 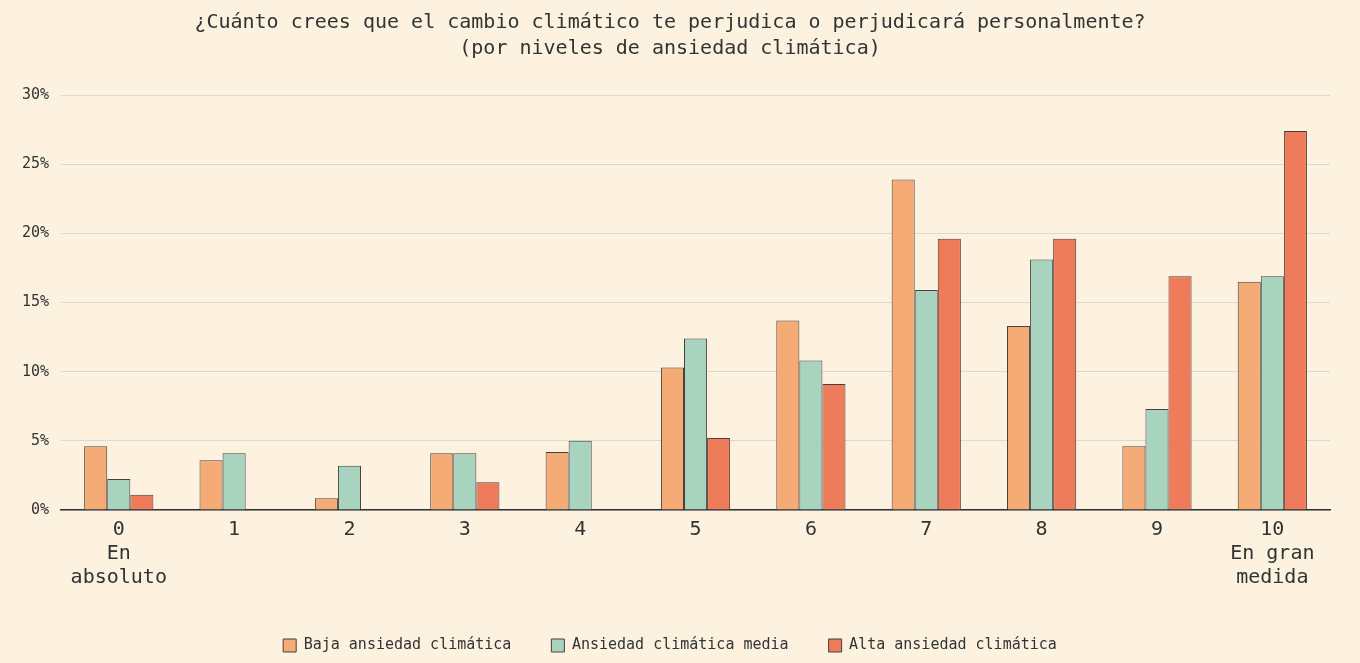 What do you see at coordinates (349, 528) in the screenshot?
I see `x-tick-label: 2` at bounding box center [349, 528].